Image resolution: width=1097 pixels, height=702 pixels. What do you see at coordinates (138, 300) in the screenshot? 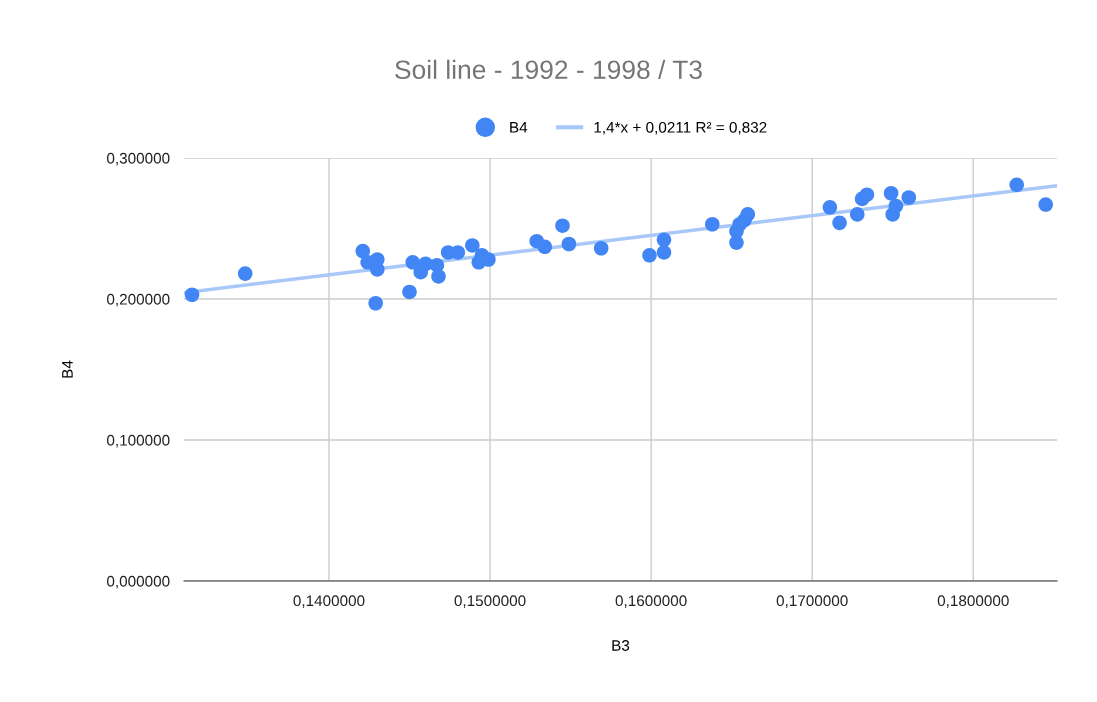
I see `y-tick-label: 0,200000` at bounding box center [138, 300].